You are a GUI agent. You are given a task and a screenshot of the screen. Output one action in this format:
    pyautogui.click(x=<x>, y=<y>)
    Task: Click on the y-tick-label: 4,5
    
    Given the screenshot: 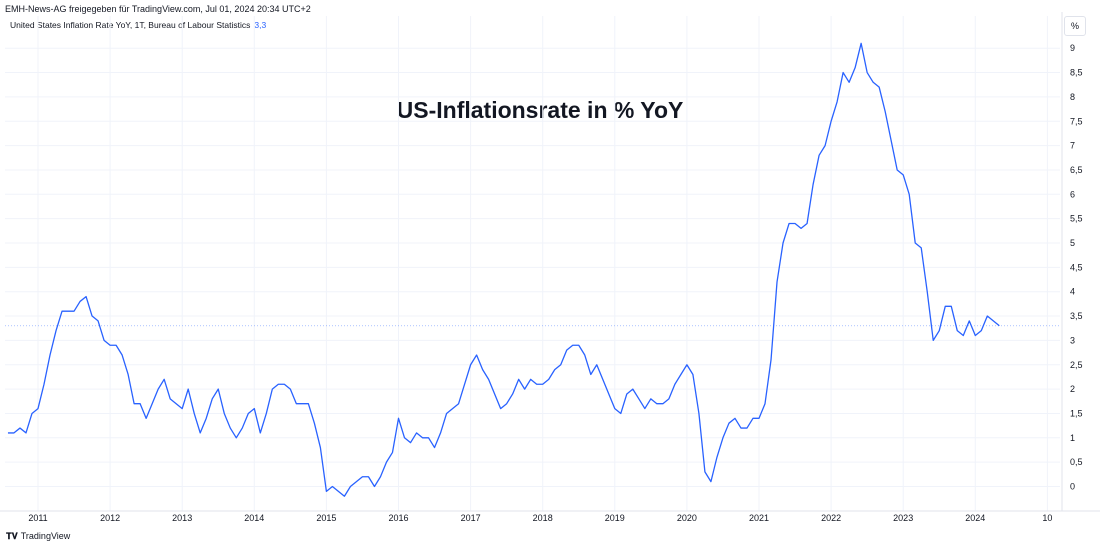 What is the action you would take?
    pyautogui.click(x=1076, y=267)
    